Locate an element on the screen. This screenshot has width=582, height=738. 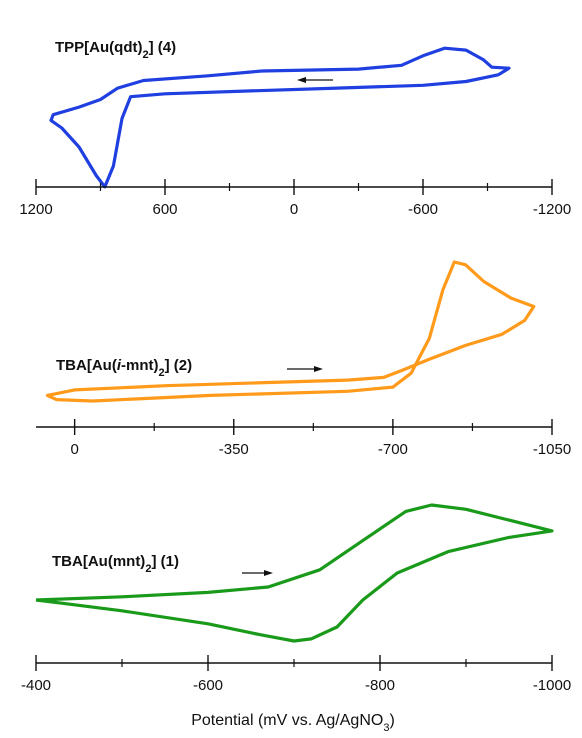
x-axis-title-prefix: Potential (mV vs. Ag/AgNO is located at coordinates (287, 720).